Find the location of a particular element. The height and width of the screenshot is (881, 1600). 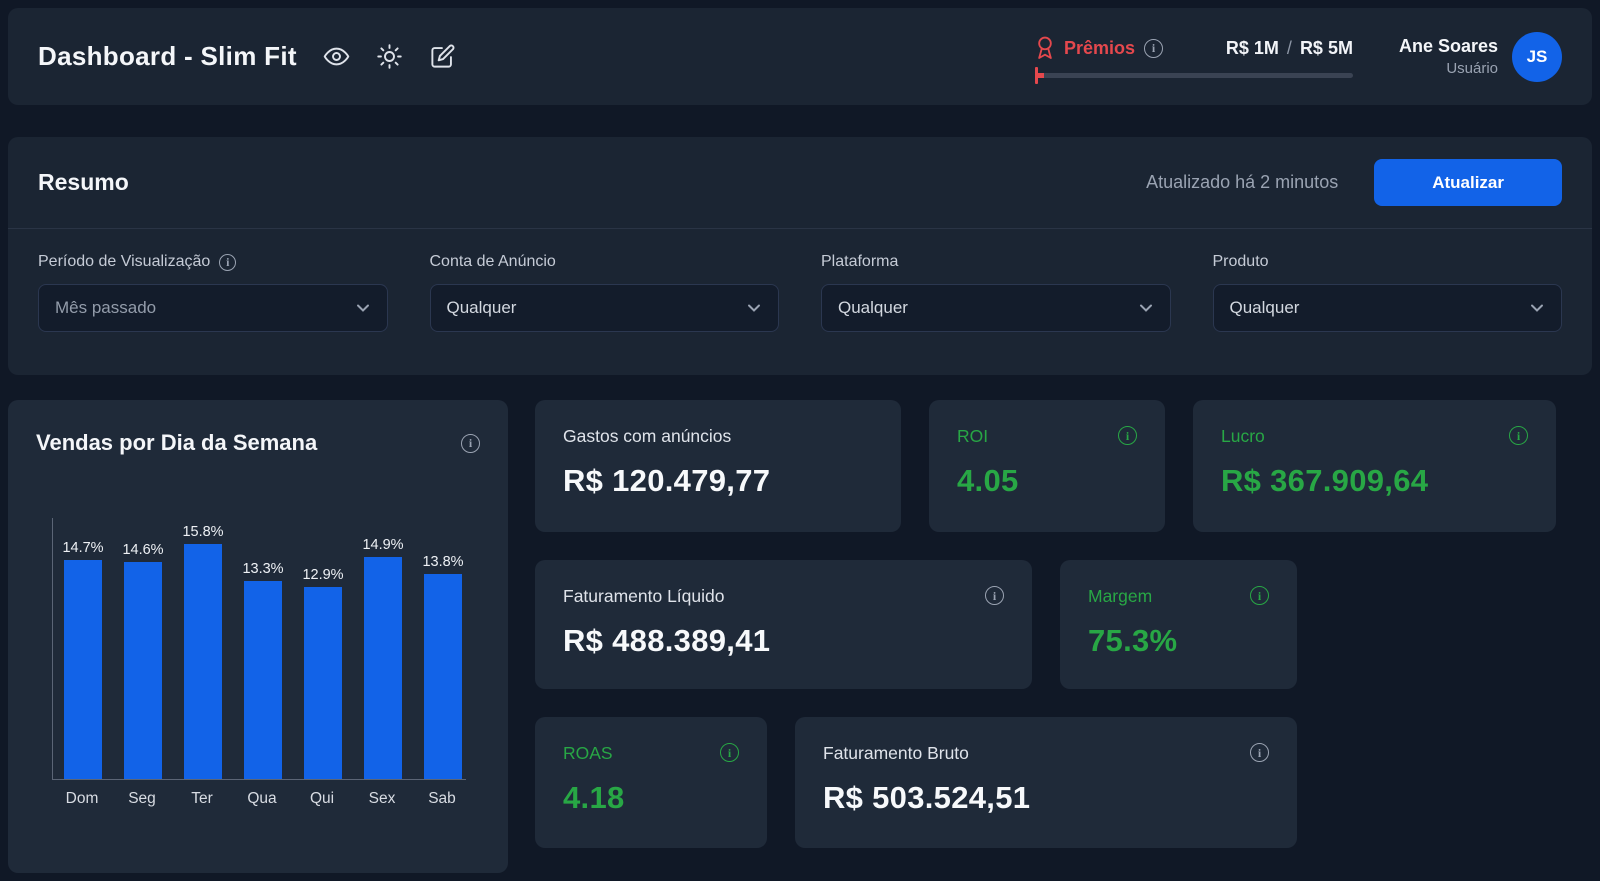

metric-value: 4.05 is located at coordinates (988, 480).